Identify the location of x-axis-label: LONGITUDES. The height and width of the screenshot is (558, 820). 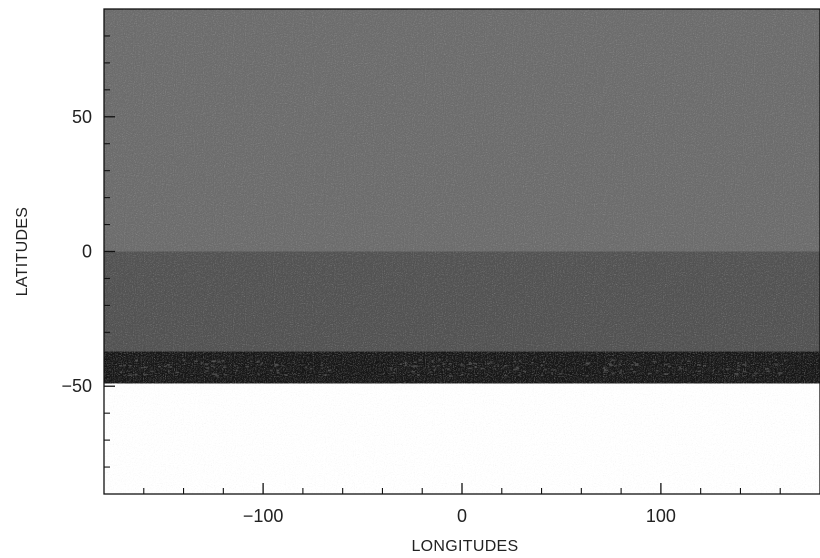
(464, 546).